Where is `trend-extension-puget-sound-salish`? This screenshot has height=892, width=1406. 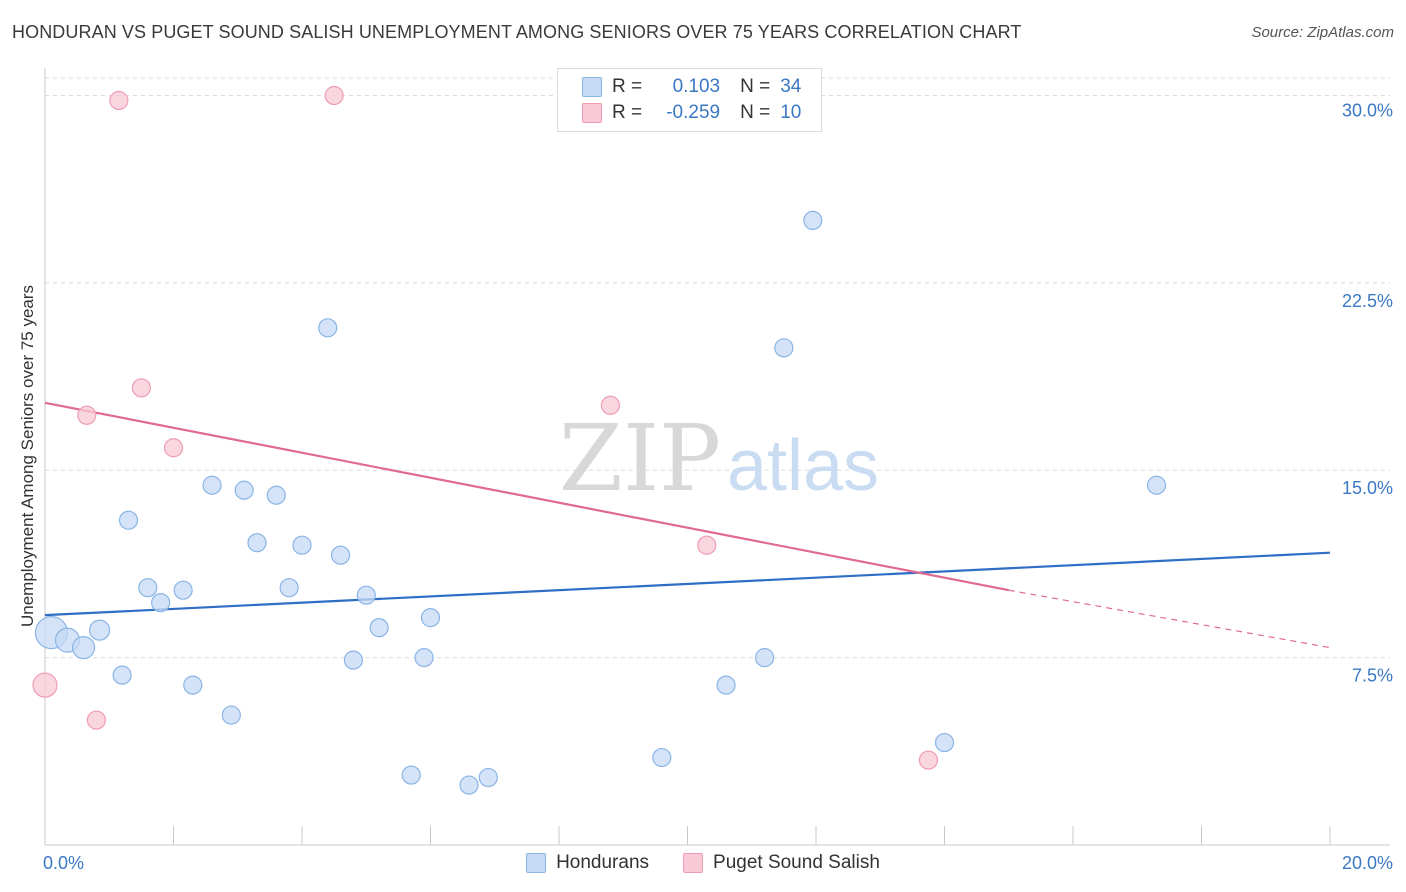 trend-extension-puget-sound-salish is located at coordinates (1169, 619).